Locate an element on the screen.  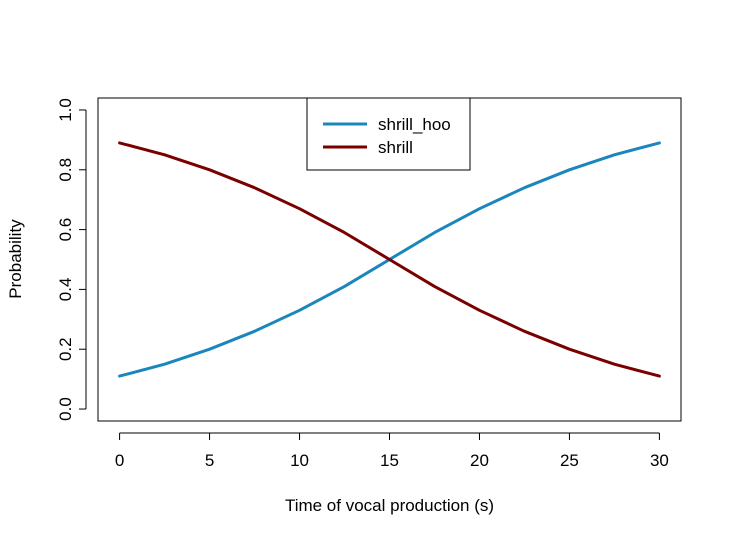
x-tick-label: 20 is located at coordinates (479, 460).